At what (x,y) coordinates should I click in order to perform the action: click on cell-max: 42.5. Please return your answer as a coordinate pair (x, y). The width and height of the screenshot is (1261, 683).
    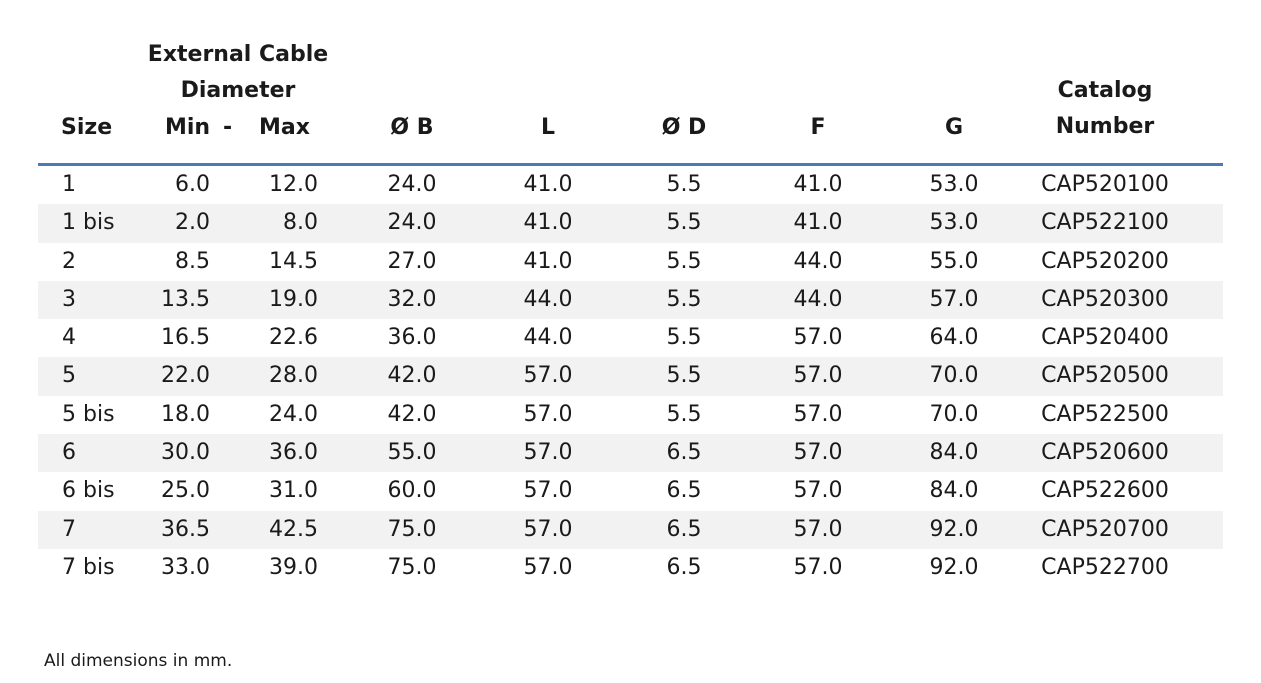
    Looking at the image, I should click on (293, 529).